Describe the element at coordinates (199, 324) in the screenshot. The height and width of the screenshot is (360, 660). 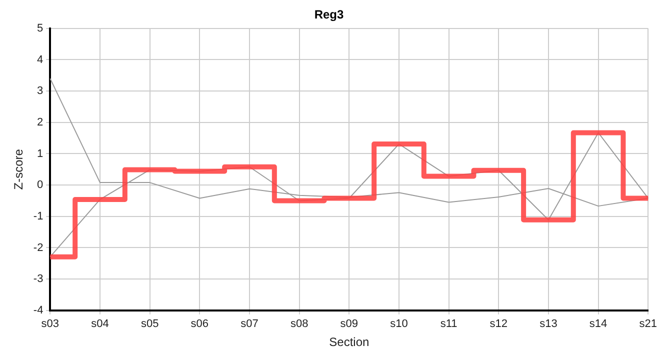
I see `x-tick-label: s06` at that location.